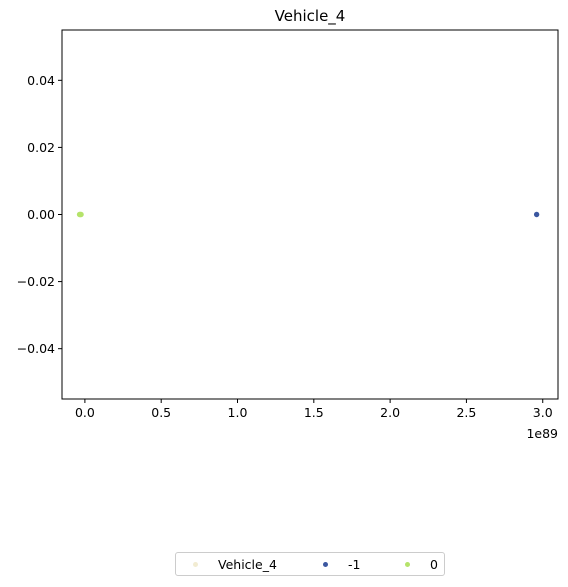 This screenshot has height=587, width=568. I want to click on legend: Vehicle_4 -1 0, so click(310, 564).